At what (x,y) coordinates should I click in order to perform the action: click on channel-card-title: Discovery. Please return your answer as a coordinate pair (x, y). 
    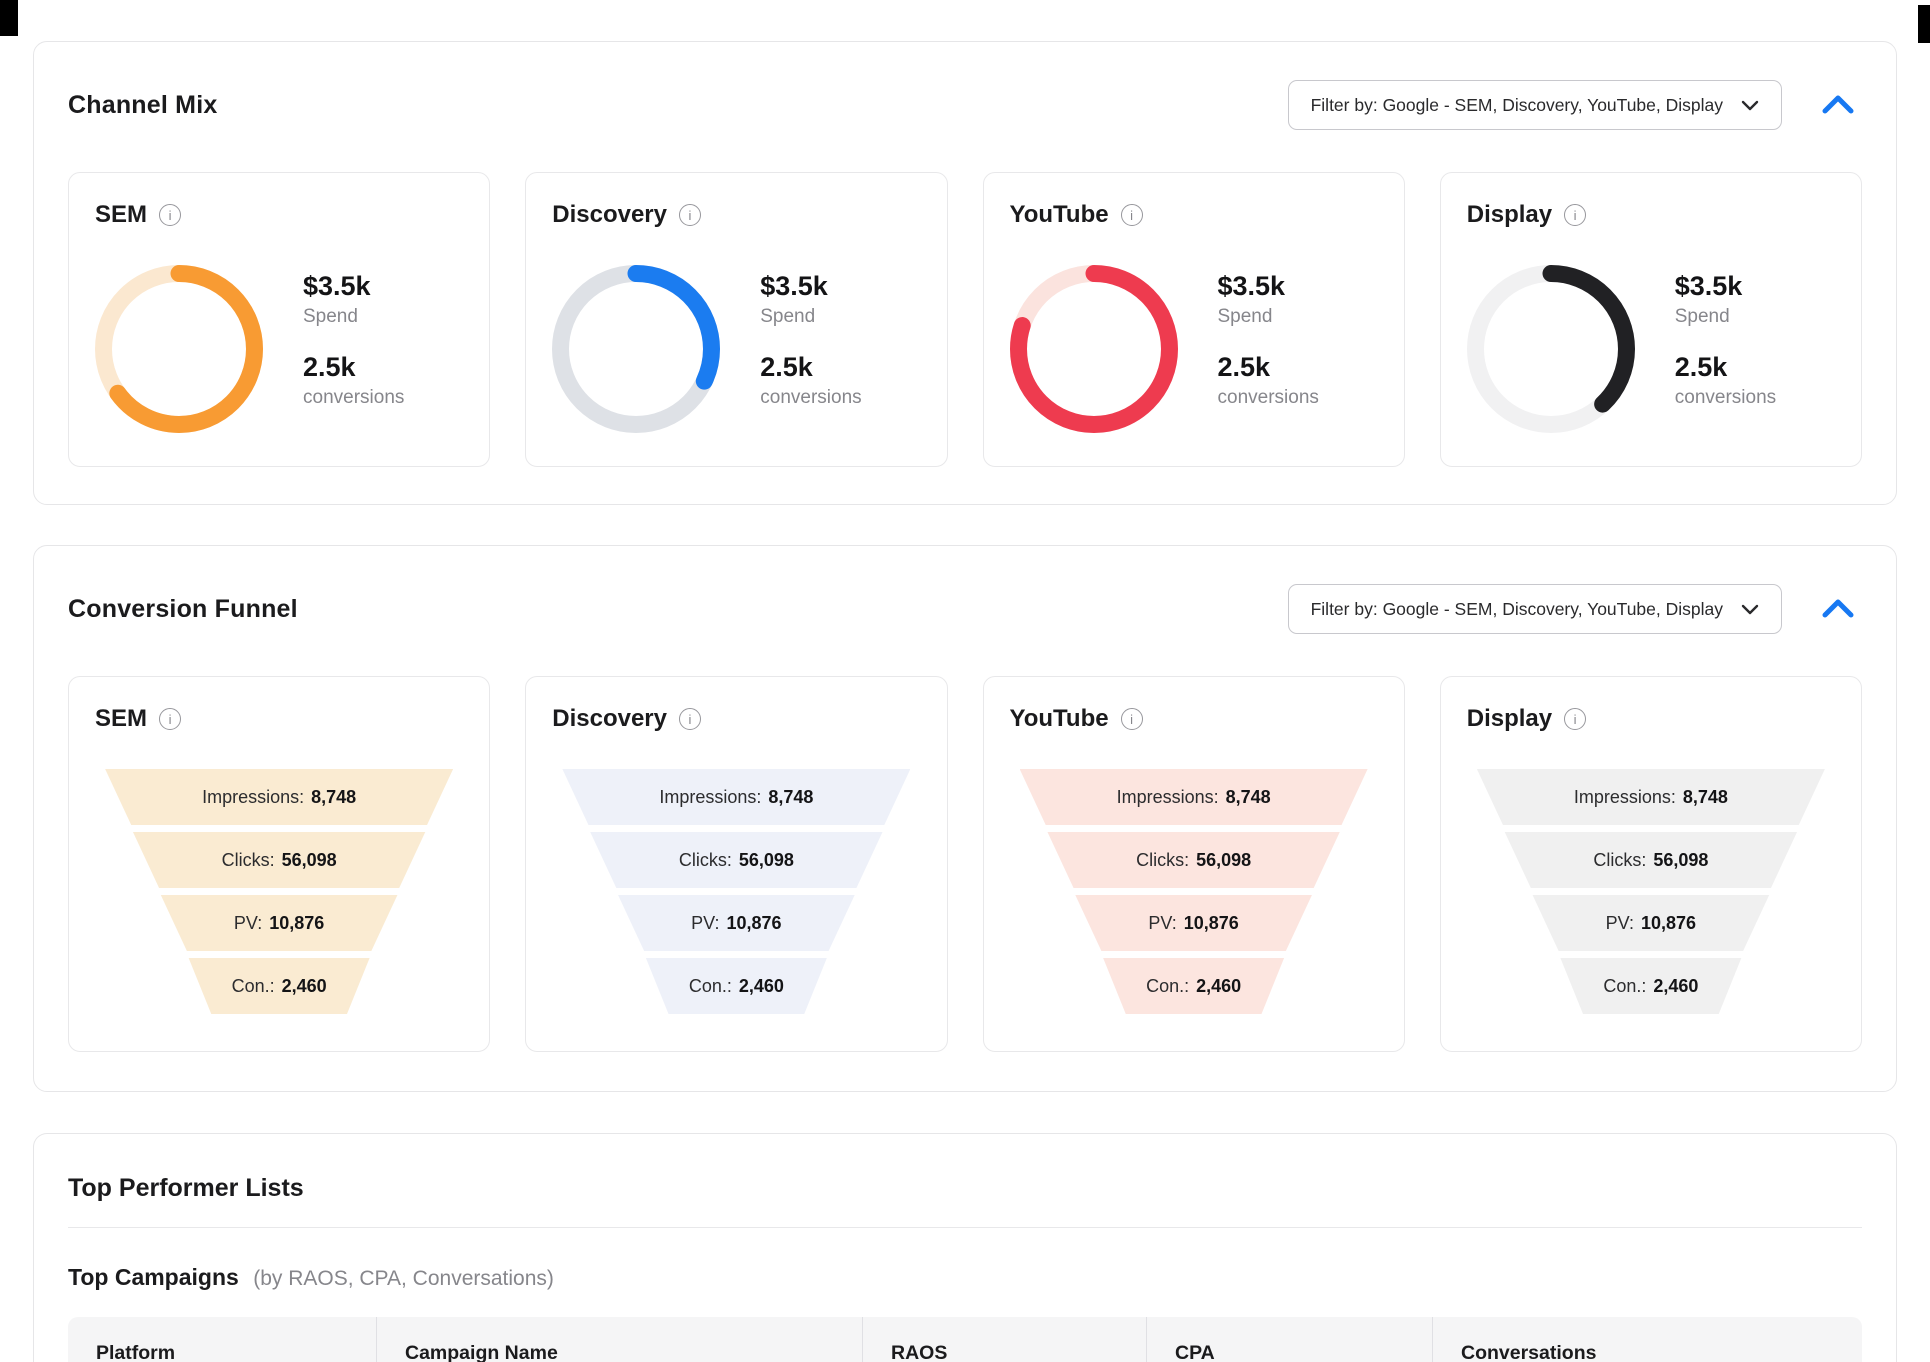
    Looking at the image, I should click on (609, 214).